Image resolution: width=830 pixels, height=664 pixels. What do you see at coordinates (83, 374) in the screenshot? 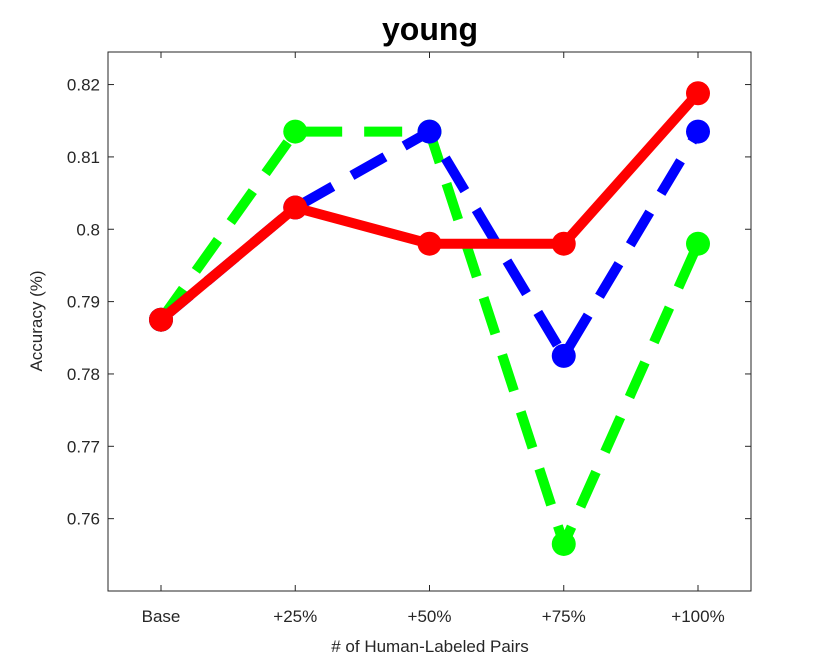
I see `y-tick-label: 0.78` at bounding box center [83, 374].